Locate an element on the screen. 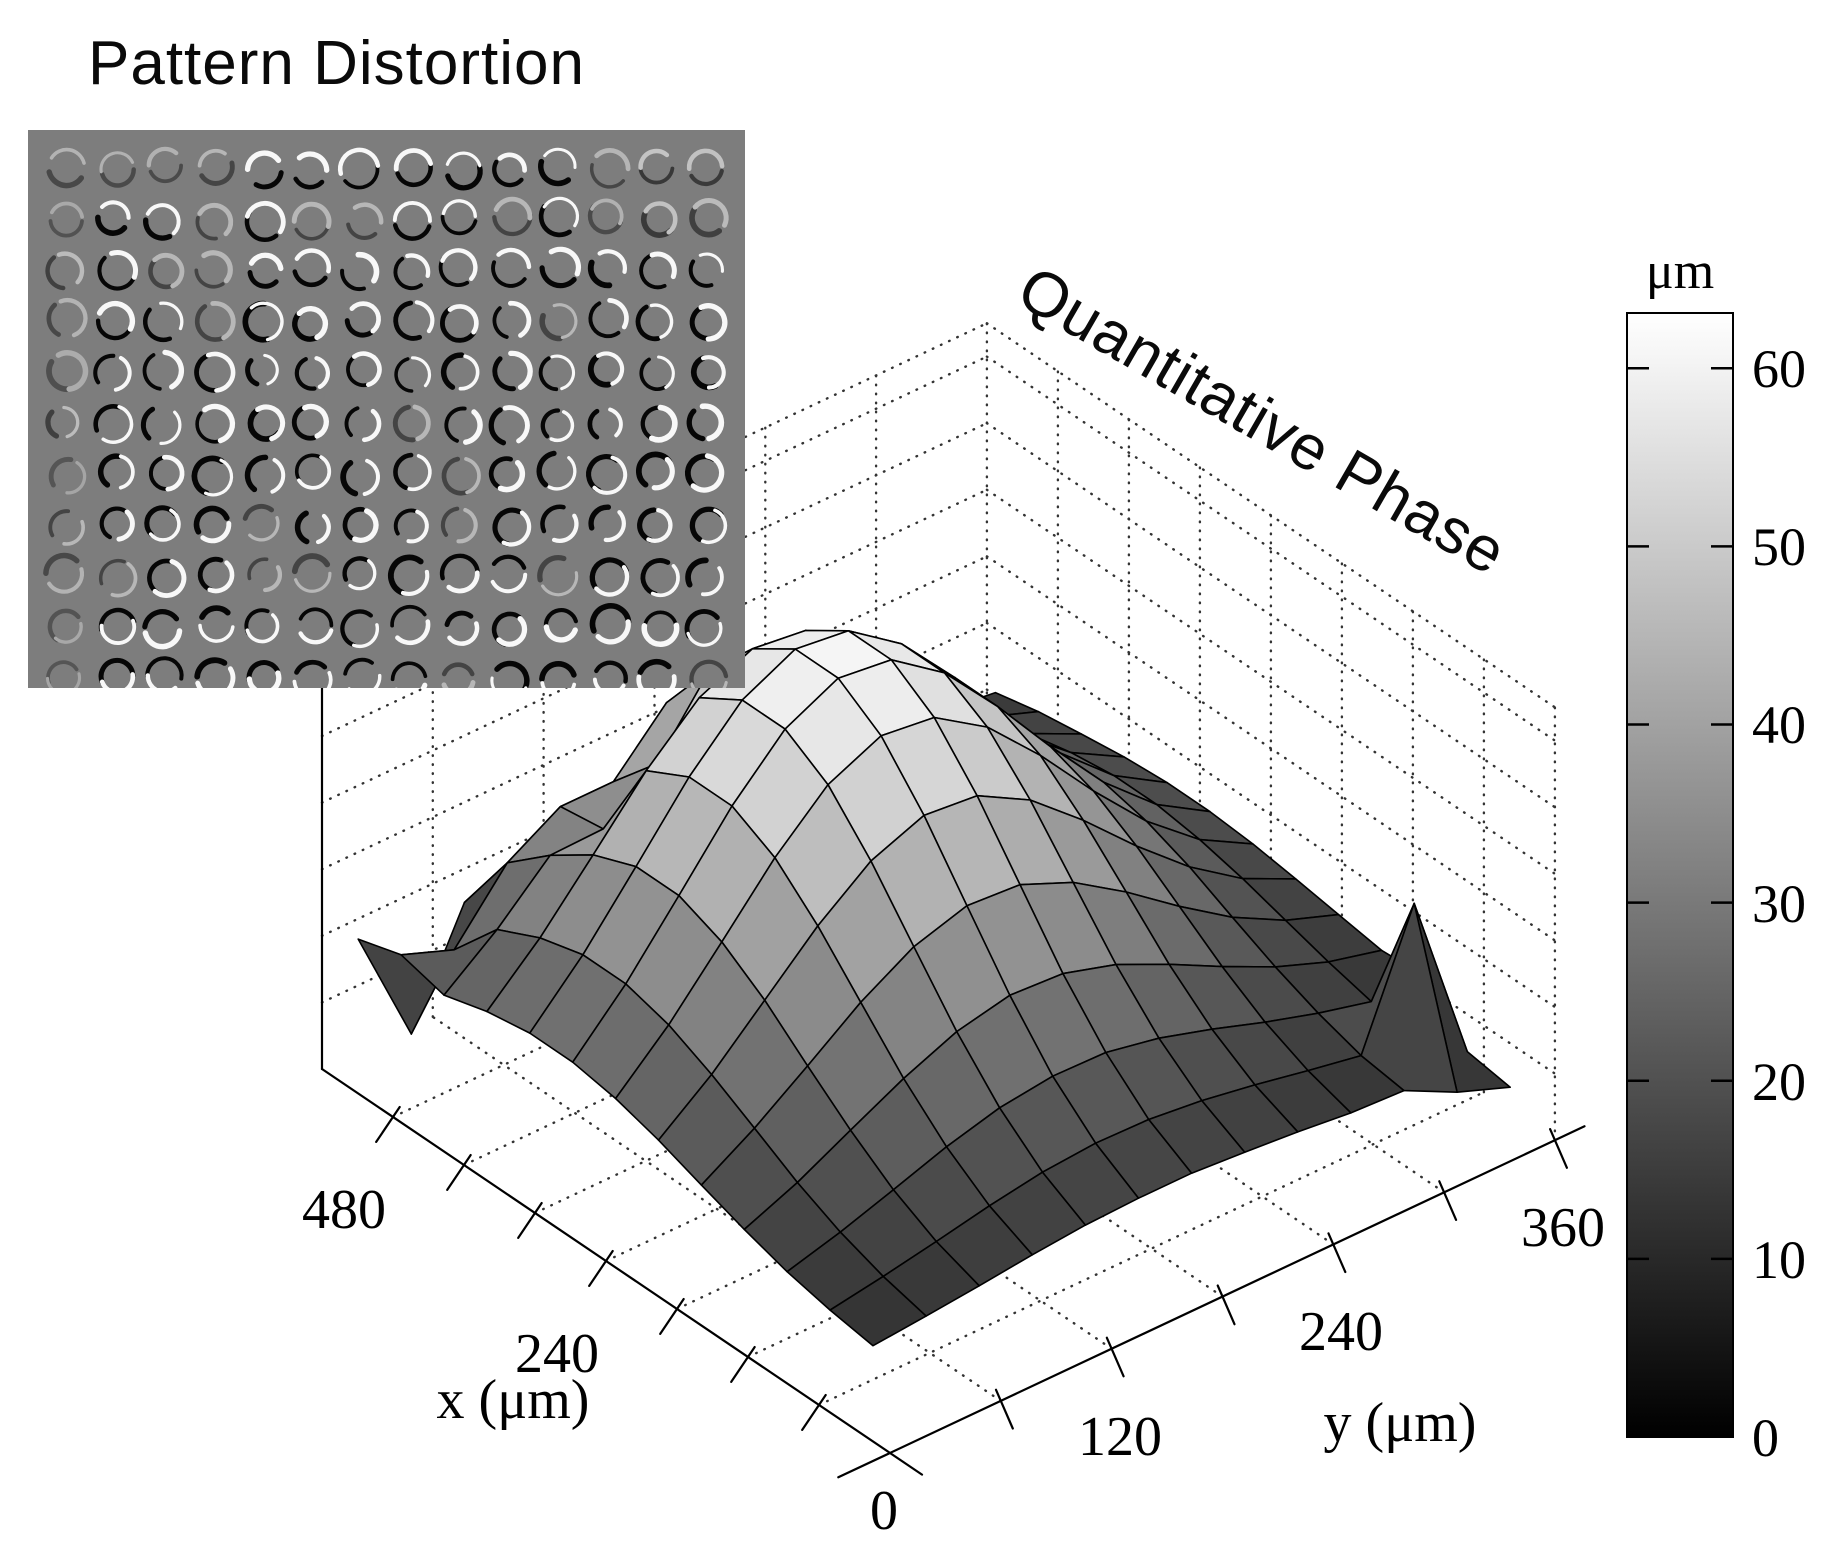 The image size is (1838, 1544). colorbar-tick-label: 30 is located at coordinates (1779, 904).